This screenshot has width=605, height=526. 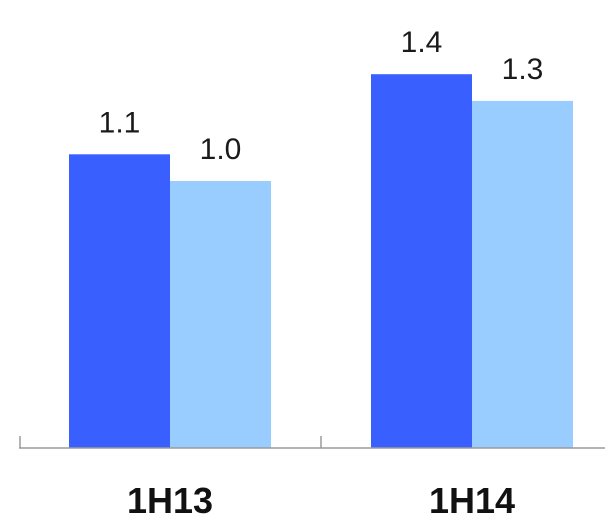 What do you see at coordinates (523, 69) in the screenshot?
I see `data-label-1h14-series-2: 1.3` at bounding box center [523, 69].